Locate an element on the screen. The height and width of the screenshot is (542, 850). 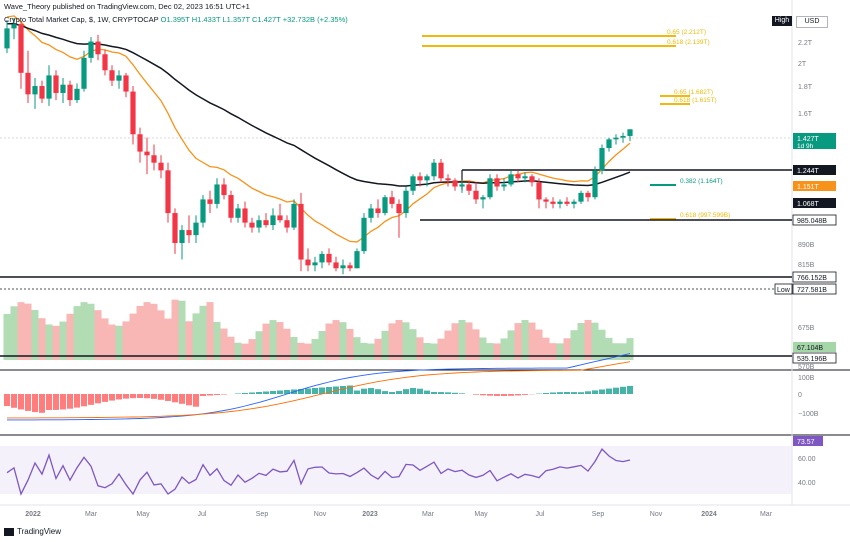
macd-line is located at coordinates (319, 387).